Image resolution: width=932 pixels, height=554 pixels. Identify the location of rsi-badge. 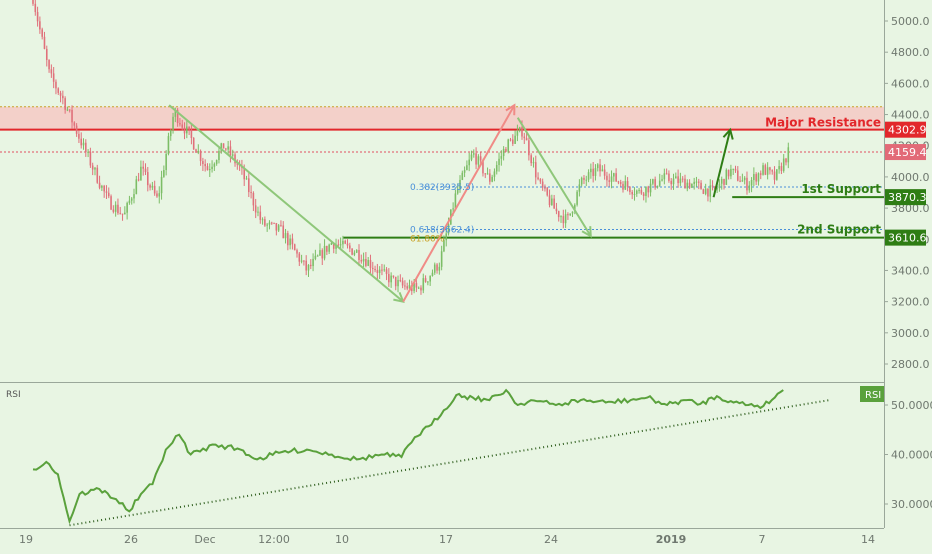
(872, 394).